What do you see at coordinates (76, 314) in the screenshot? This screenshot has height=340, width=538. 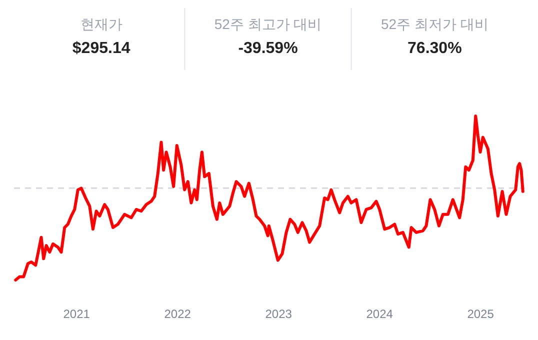 I see `x-tick-label: 2021` at bounding box center [76, 314].